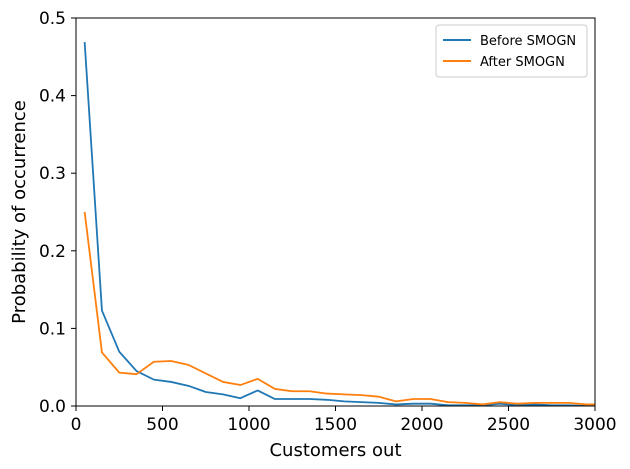  I want to click on x-tick-label: 0, so click(76, 425).